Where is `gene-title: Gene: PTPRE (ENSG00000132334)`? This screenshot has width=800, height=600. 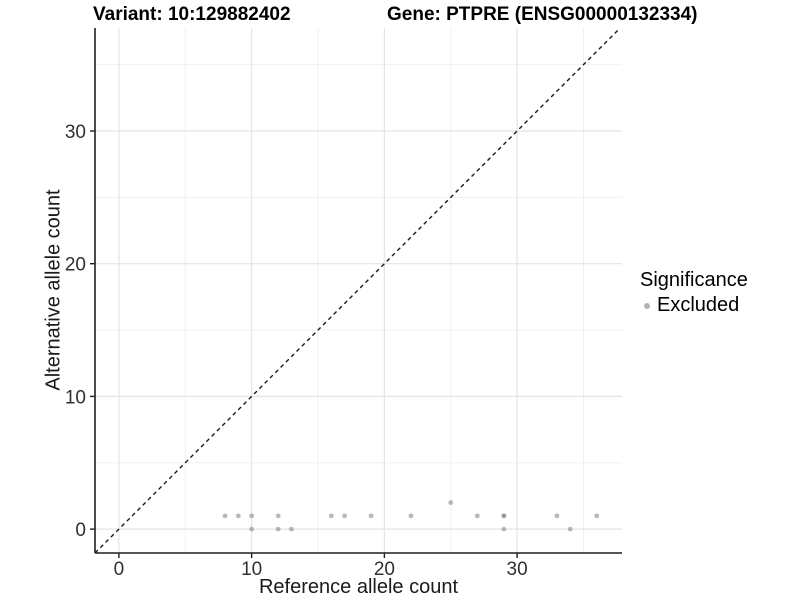
gene-title: Gene: PTPRE (ENSG00000132334) is located at coordinates (542, 14).